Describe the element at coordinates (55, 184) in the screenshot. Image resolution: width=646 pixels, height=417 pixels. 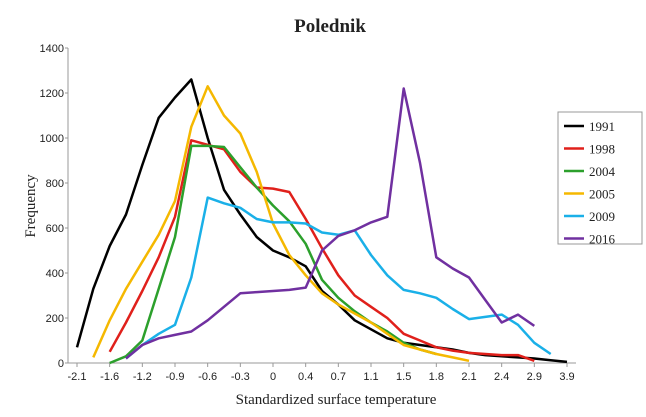
I see `y-tick-label: 800` at that location.